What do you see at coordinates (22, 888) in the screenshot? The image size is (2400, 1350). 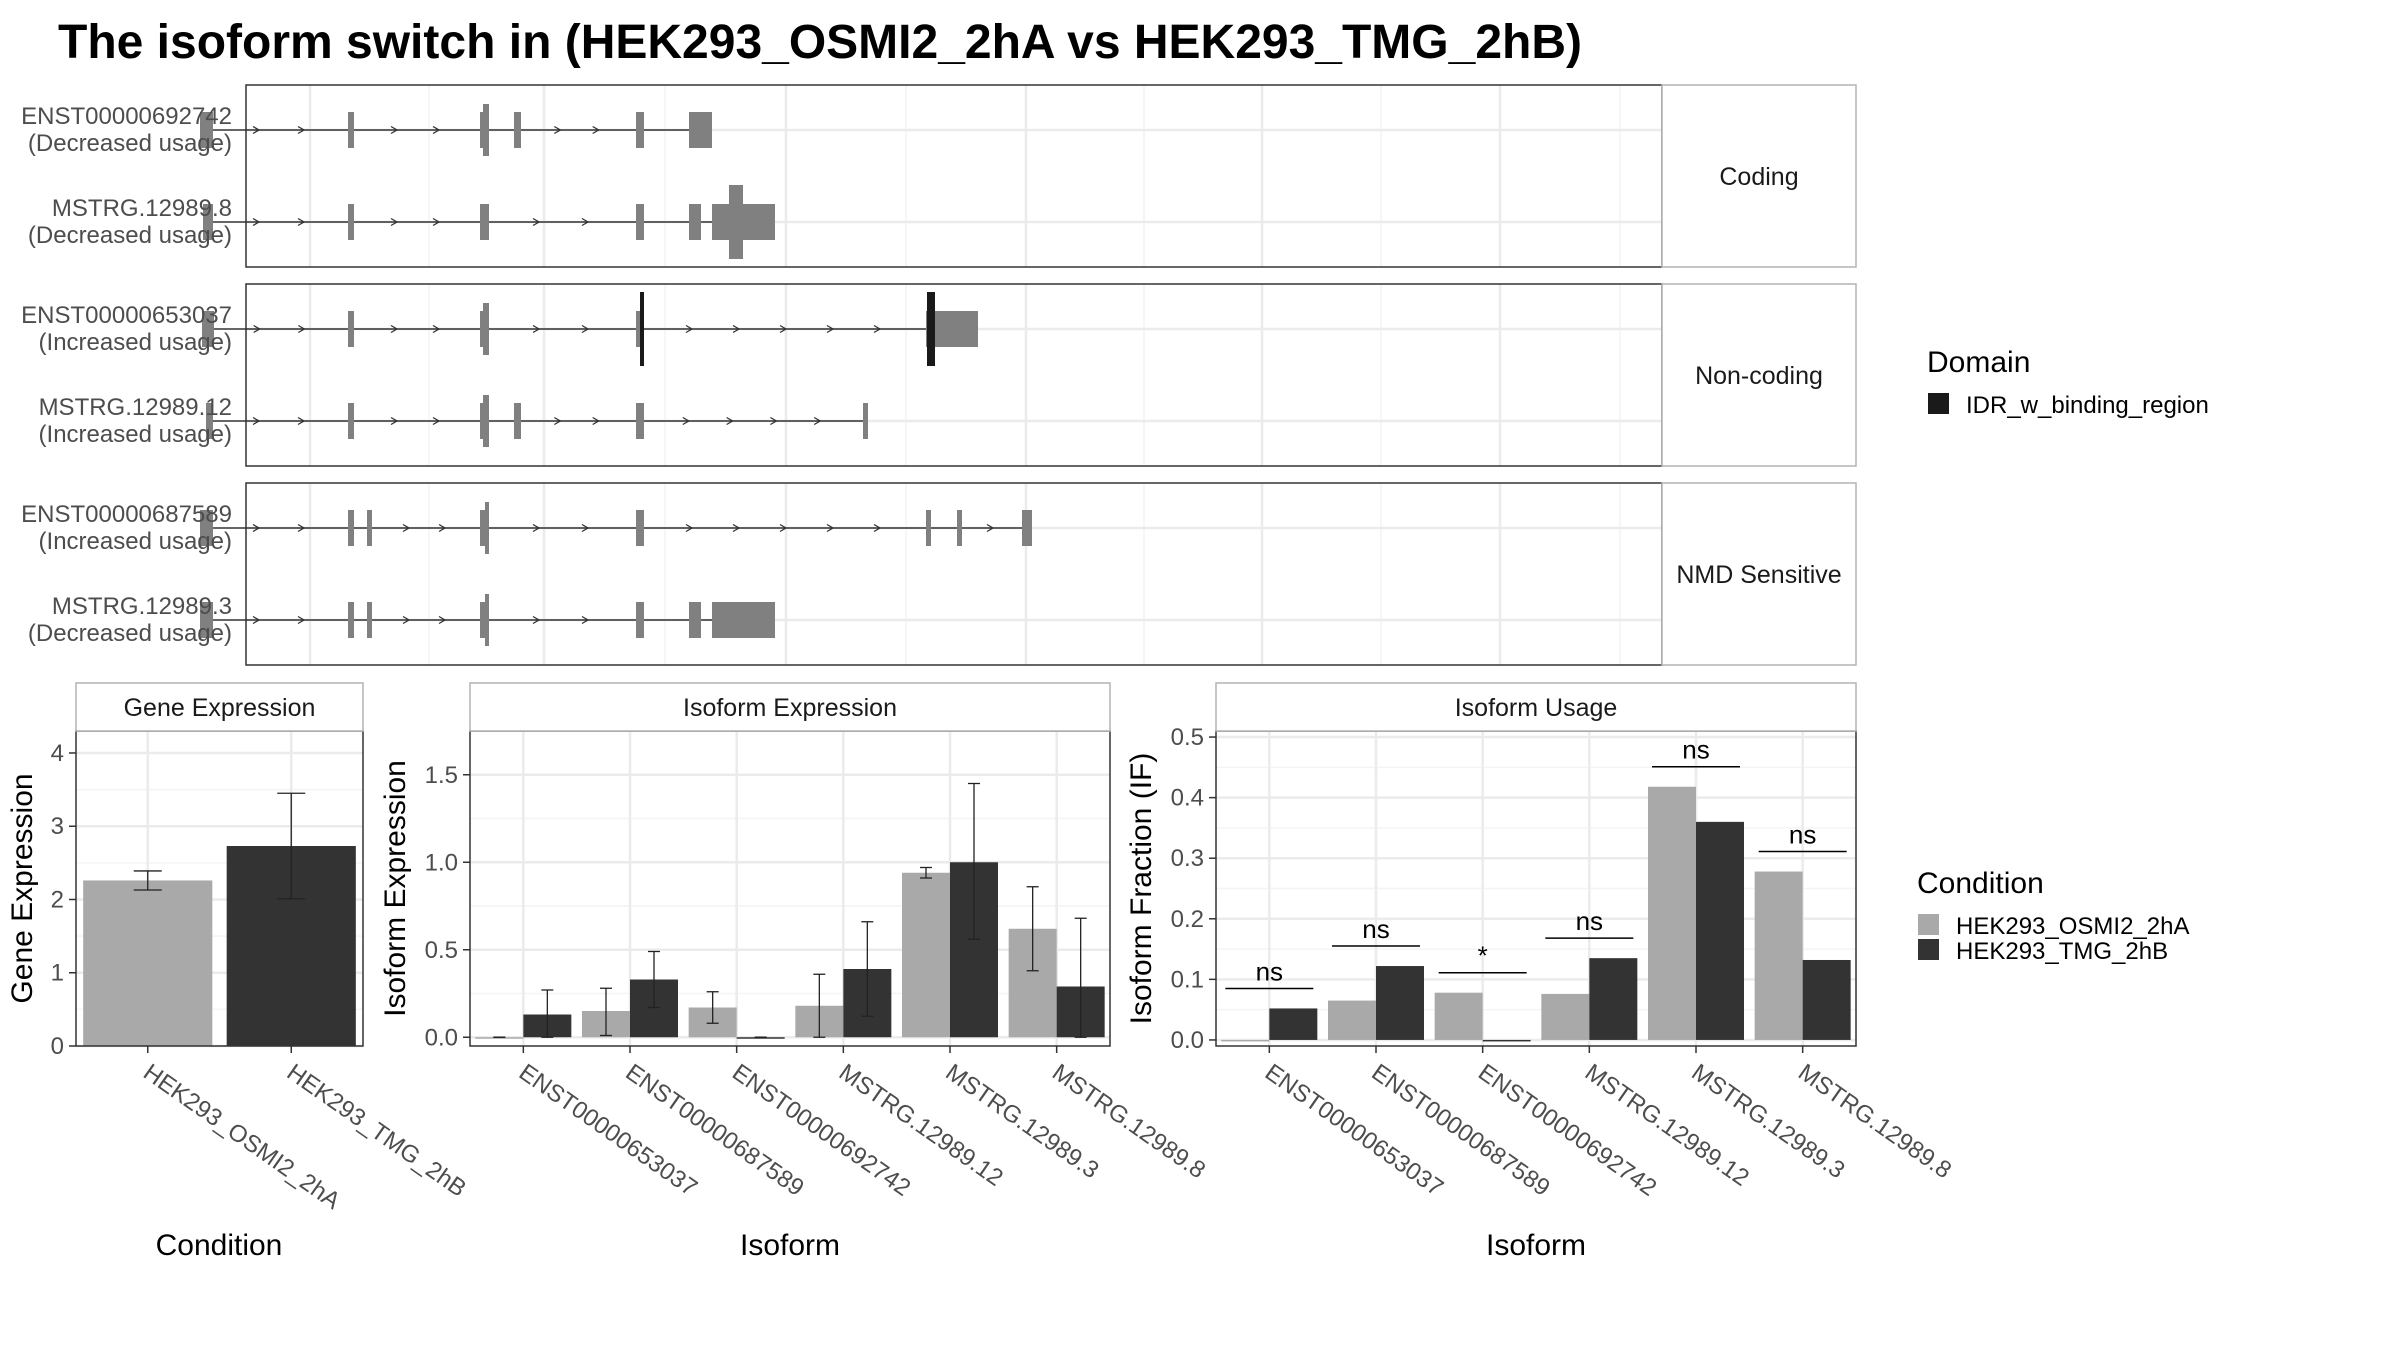 I see `y-axis-title: Gene Expression` at bounding box center [22, 888].